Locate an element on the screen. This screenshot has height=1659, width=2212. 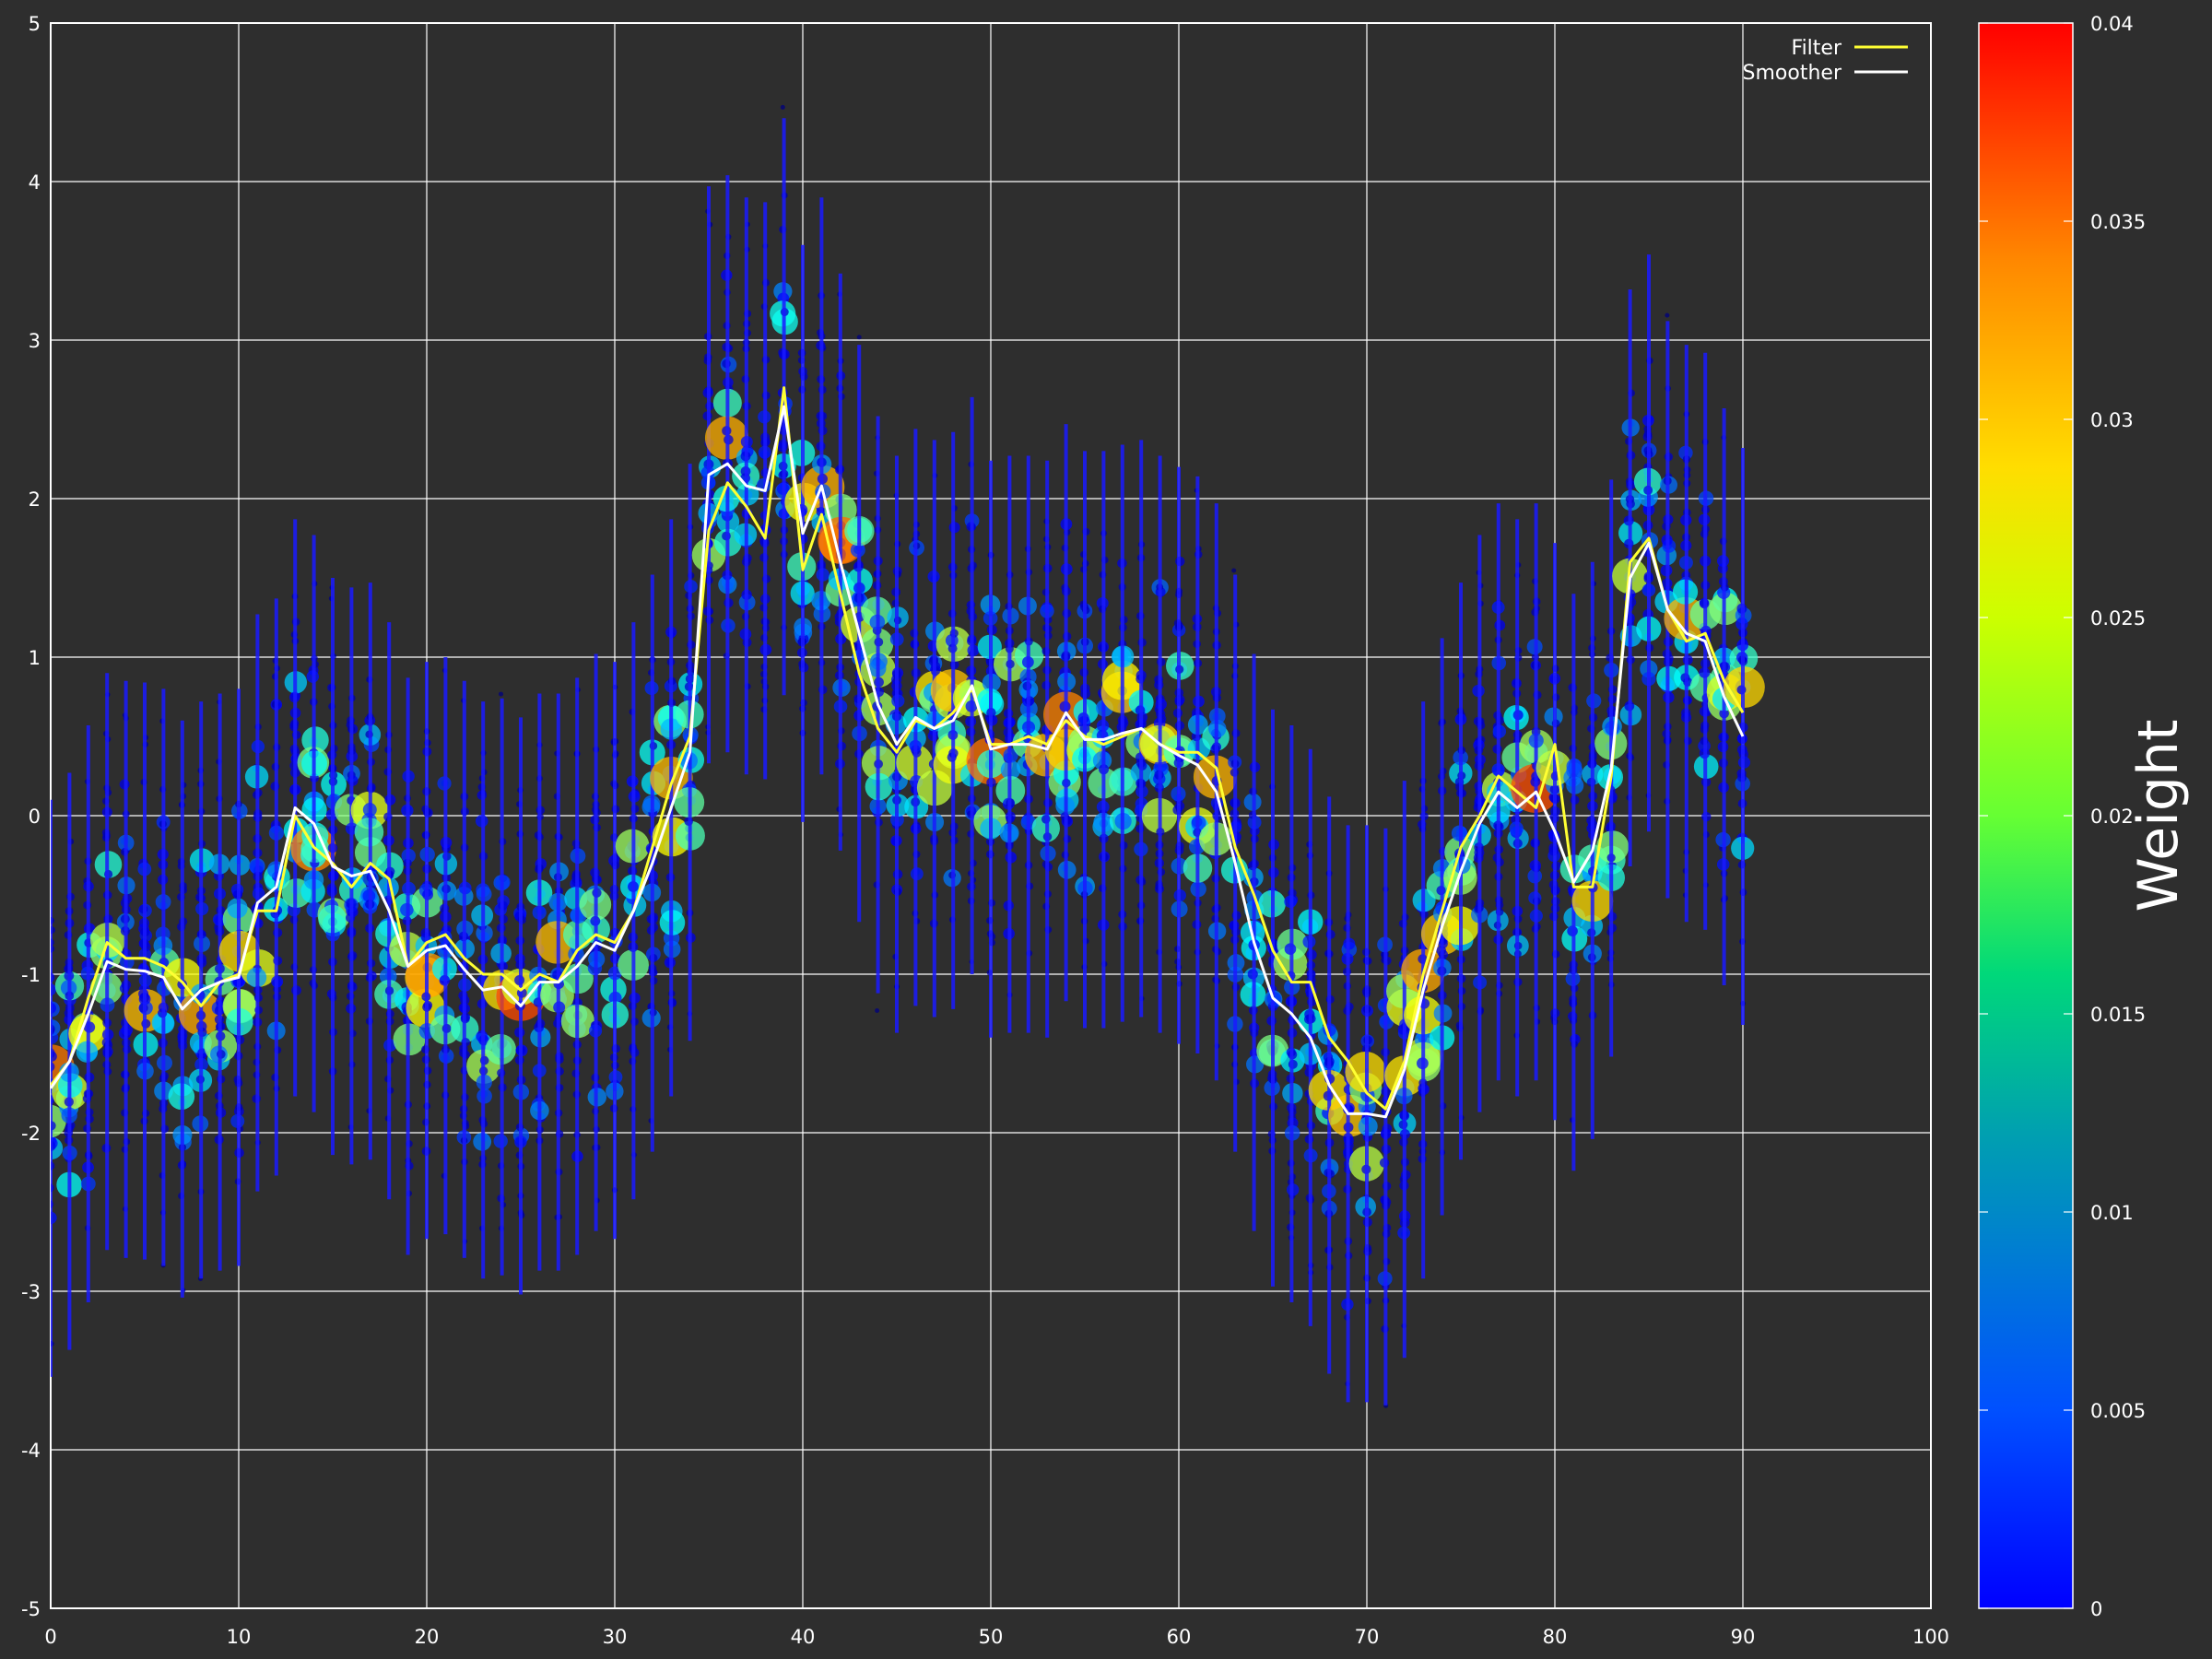
colorbar-tick-label: 0 is located at coordinates (2096, 1609).